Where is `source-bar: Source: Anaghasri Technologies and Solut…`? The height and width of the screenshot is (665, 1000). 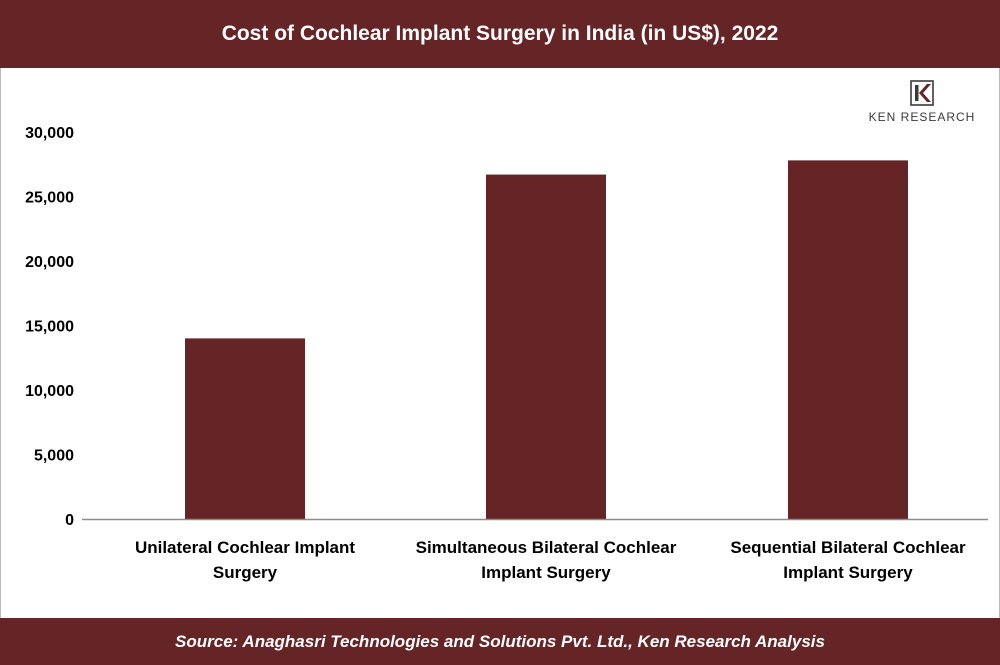
source-bar: Source: Anaghasri Technologies and Solut… is located at coordinates (500, 641).